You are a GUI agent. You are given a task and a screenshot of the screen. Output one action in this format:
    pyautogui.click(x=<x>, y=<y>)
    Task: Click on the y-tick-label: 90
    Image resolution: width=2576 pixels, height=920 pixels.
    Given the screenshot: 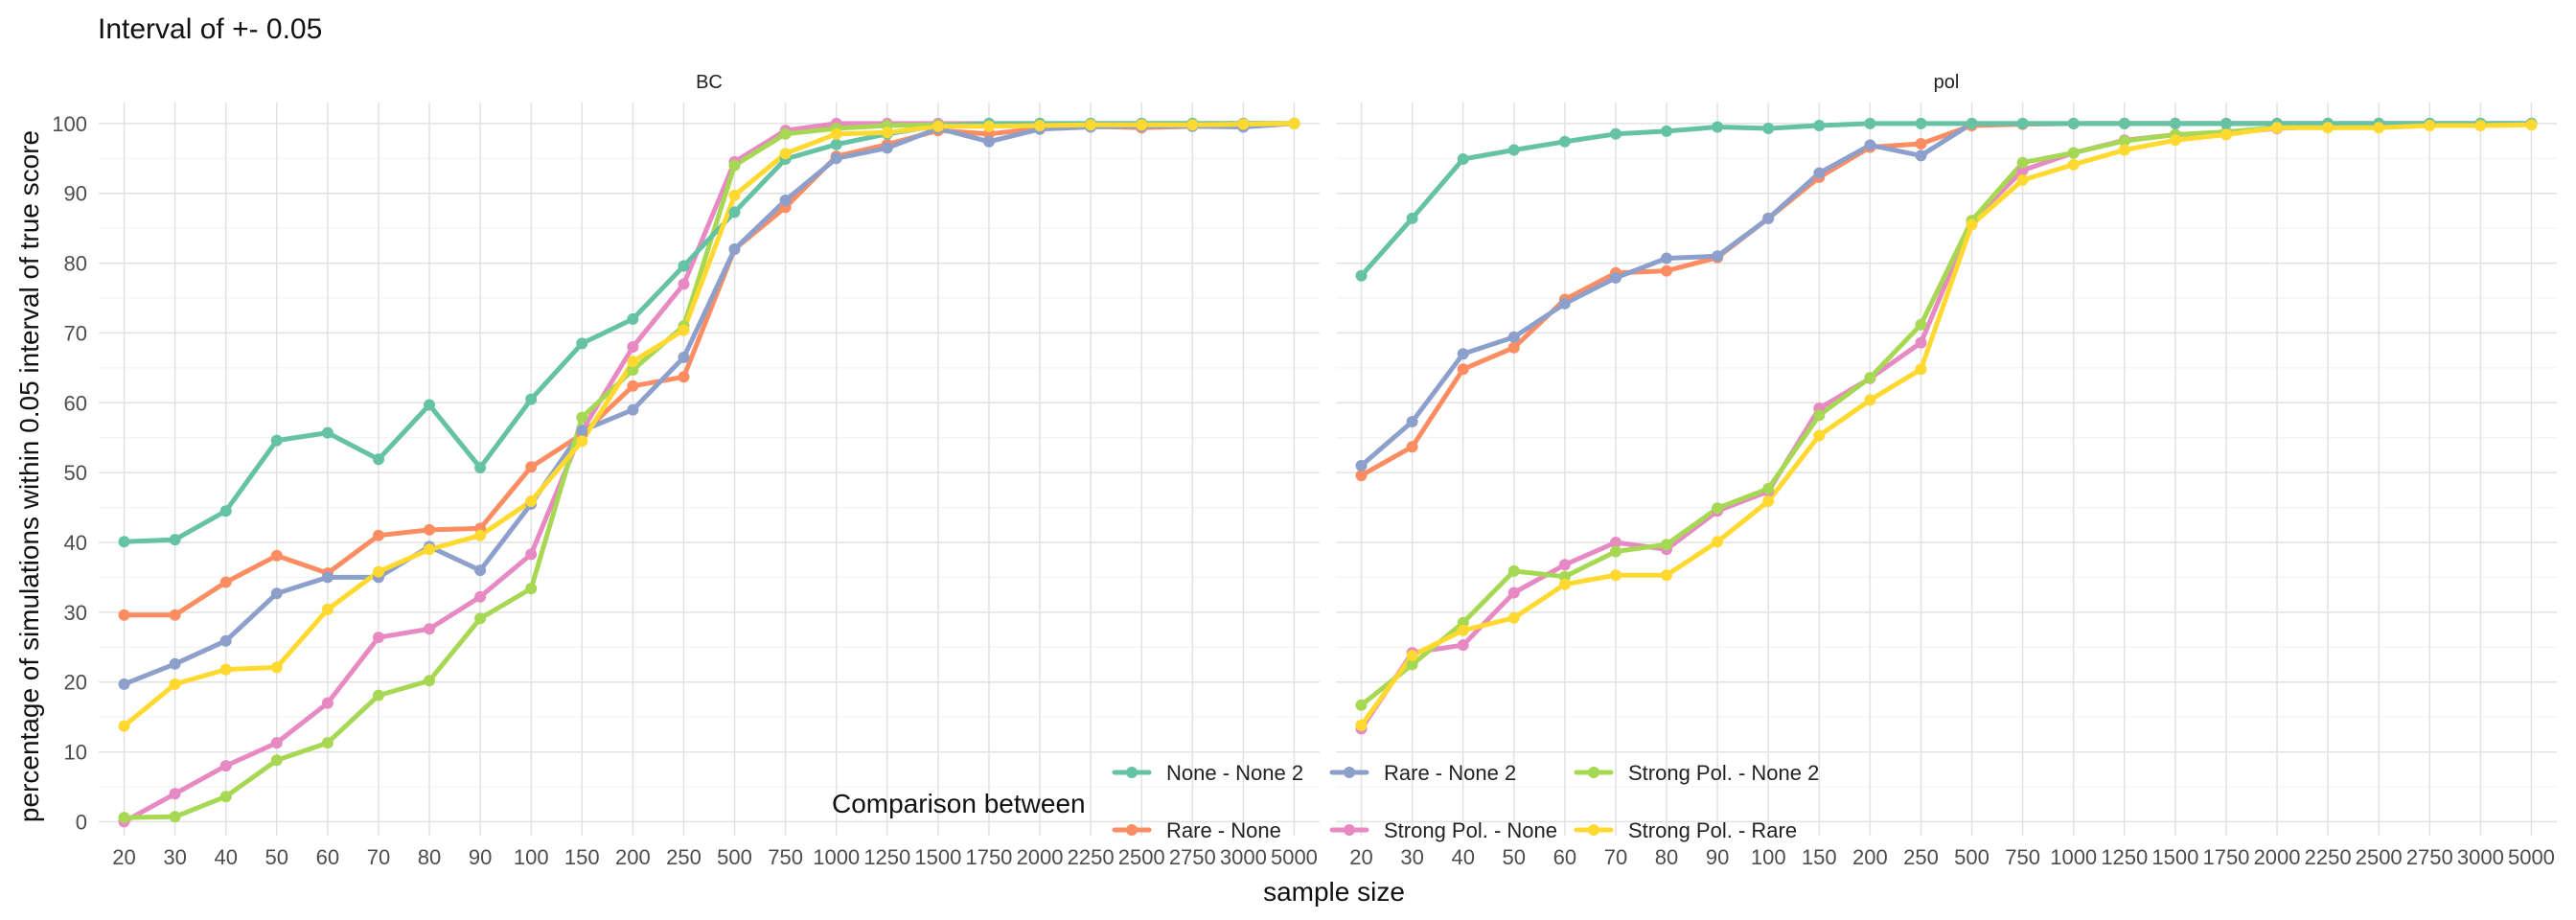 What is the action you would take?
    pyautogui.click(x=75, y=194)
    